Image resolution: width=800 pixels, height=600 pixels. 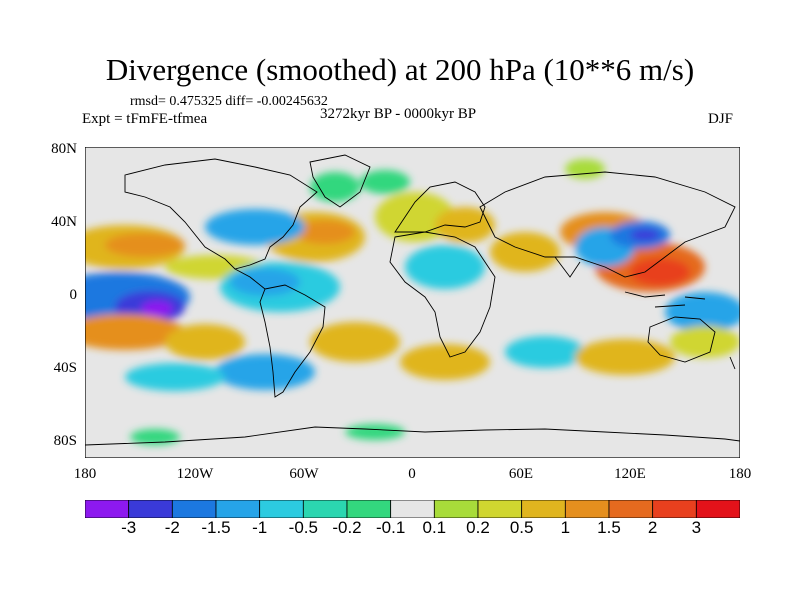 What do you see at coordinates (609, 527) in the screenshot?
I see `colorbar-label: 1.5` at bounding box center [609, 527].